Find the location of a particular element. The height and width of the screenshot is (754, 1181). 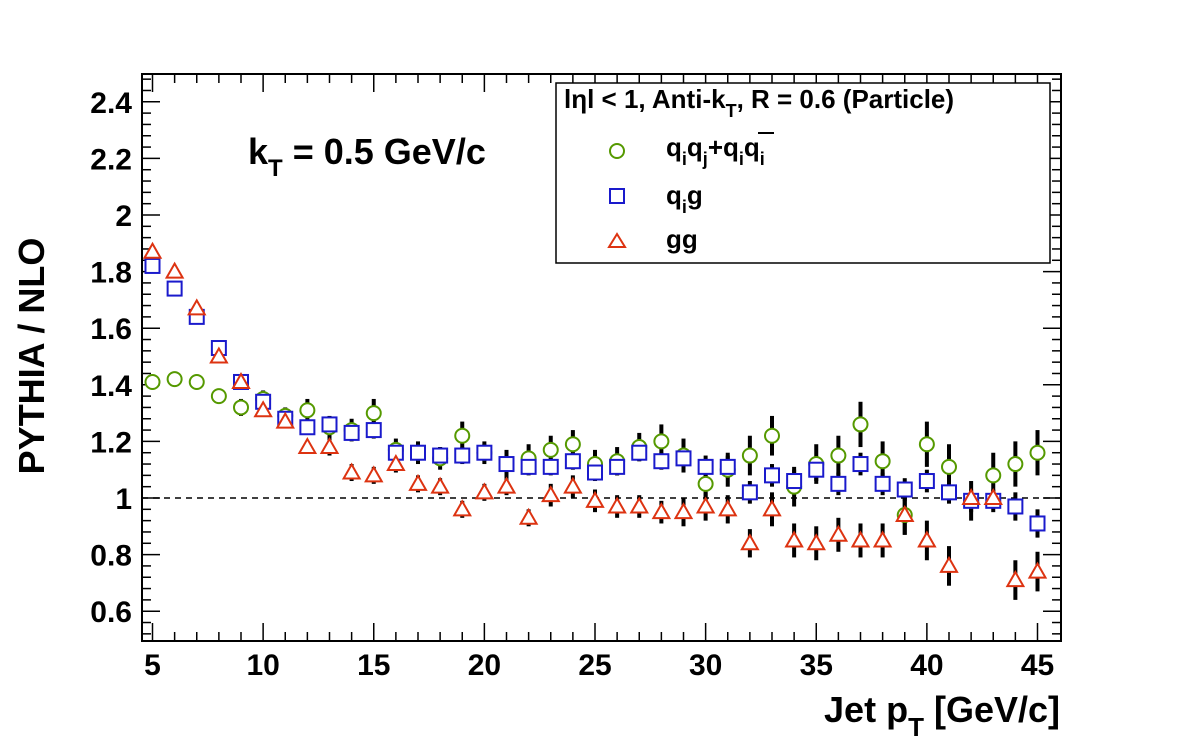

legend-marker-qq is located at coordinates (617, 151).